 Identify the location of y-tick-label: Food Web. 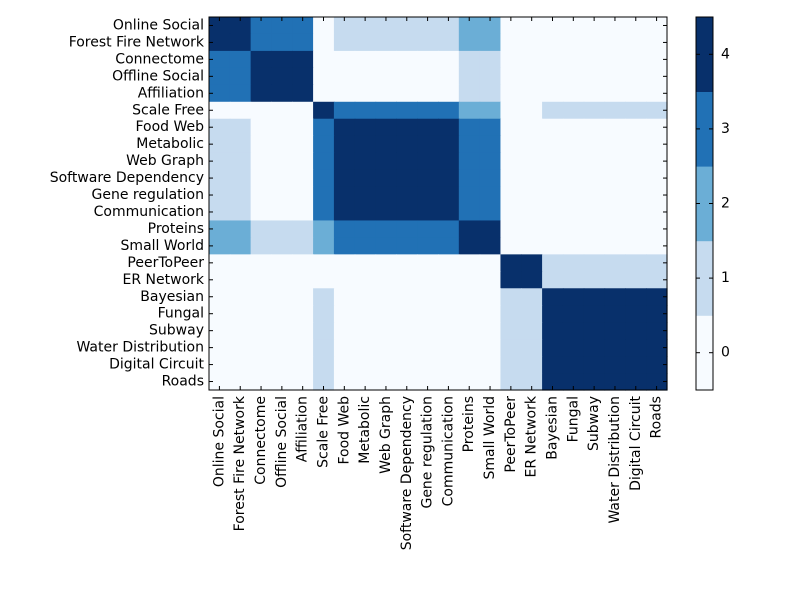
(169, 127).